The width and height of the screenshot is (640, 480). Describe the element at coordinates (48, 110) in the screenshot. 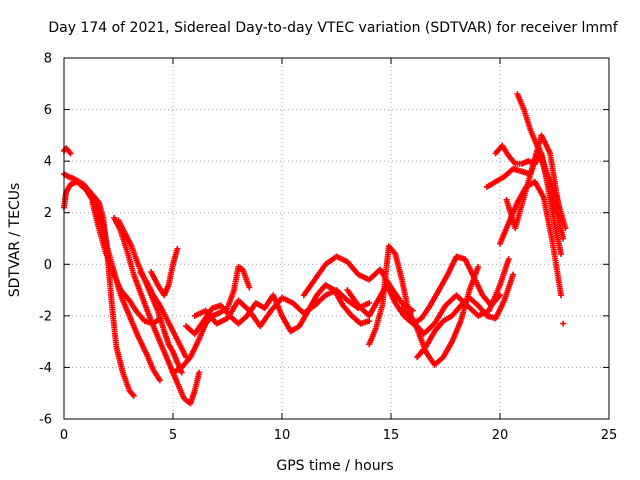

I see `y-tick-label: 6` at that location.